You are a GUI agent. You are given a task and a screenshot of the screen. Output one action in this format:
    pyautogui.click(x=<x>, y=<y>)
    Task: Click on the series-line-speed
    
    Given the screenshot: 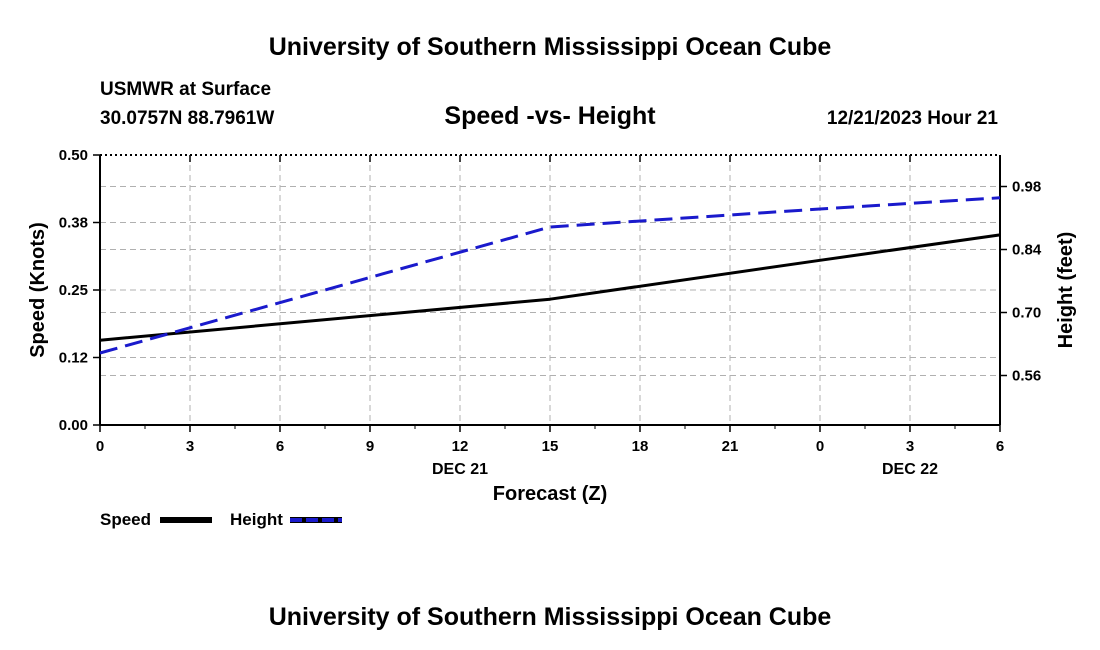 What is the action you would take?
    pyautogui.click(x=550, y=287)
    